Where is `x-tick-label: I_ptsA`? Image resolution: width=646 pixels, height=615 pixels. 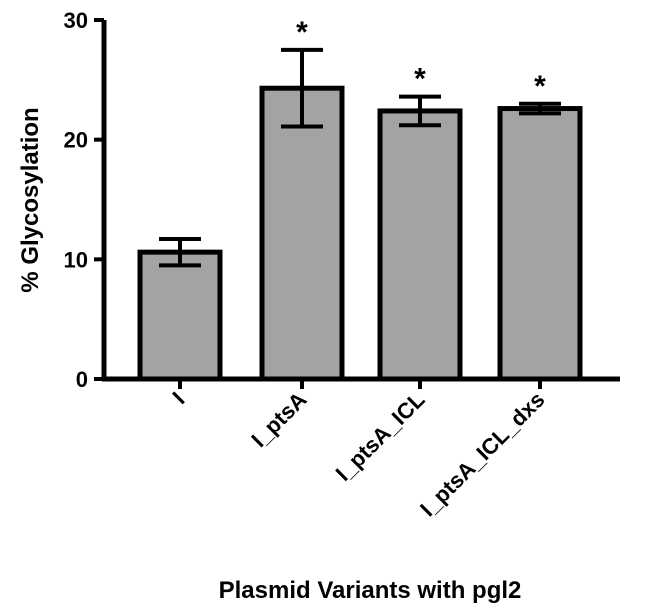
x-tick-label: I_ptsA is located at coordinates (278, 419).